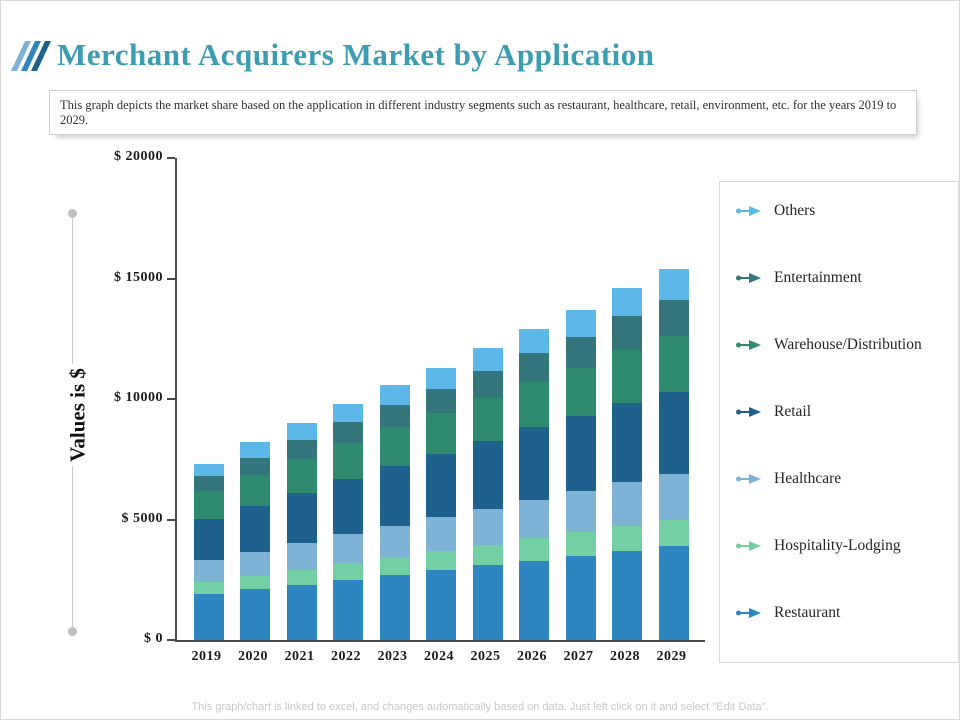 Image resolution: width=960 pixels, height=720 pixels. I want to click on stacked-bar-2026, so click(534, 484).